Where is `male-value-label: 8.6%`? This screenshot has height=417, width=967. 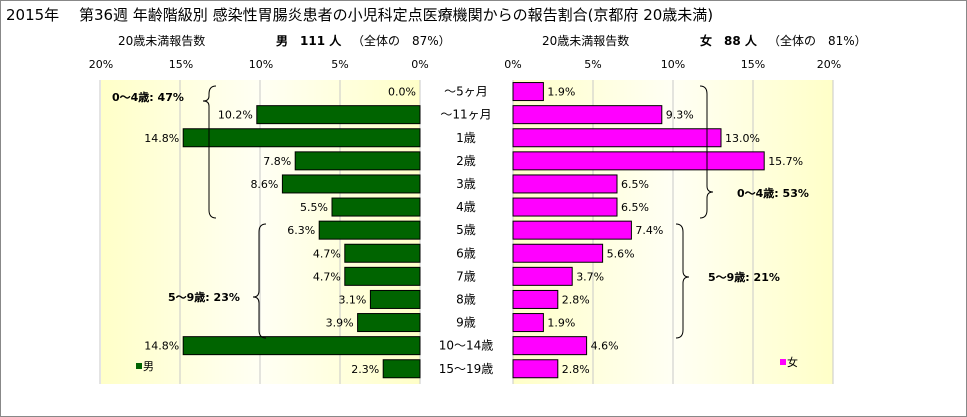
male-value-label: 8.6% is located at coordinates (264, 184).